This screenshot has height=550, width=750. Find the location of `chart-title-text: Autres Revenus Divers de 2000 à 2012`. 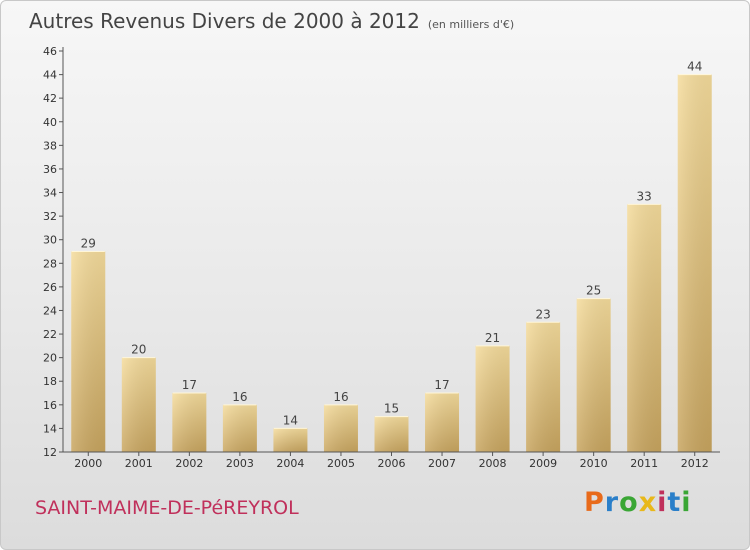

chart-title-text: Autres Revenus Divers de 2000 à 2012 is located at coordinates (224, 21).